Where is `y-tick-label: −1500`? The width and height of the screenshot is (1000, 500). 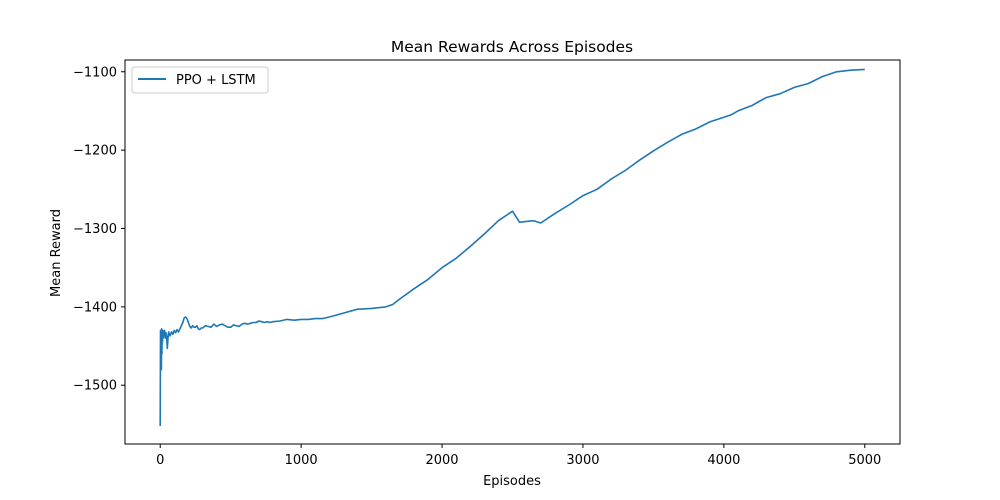
y-tick-label: −1500 is located at coordinates (95, 386).